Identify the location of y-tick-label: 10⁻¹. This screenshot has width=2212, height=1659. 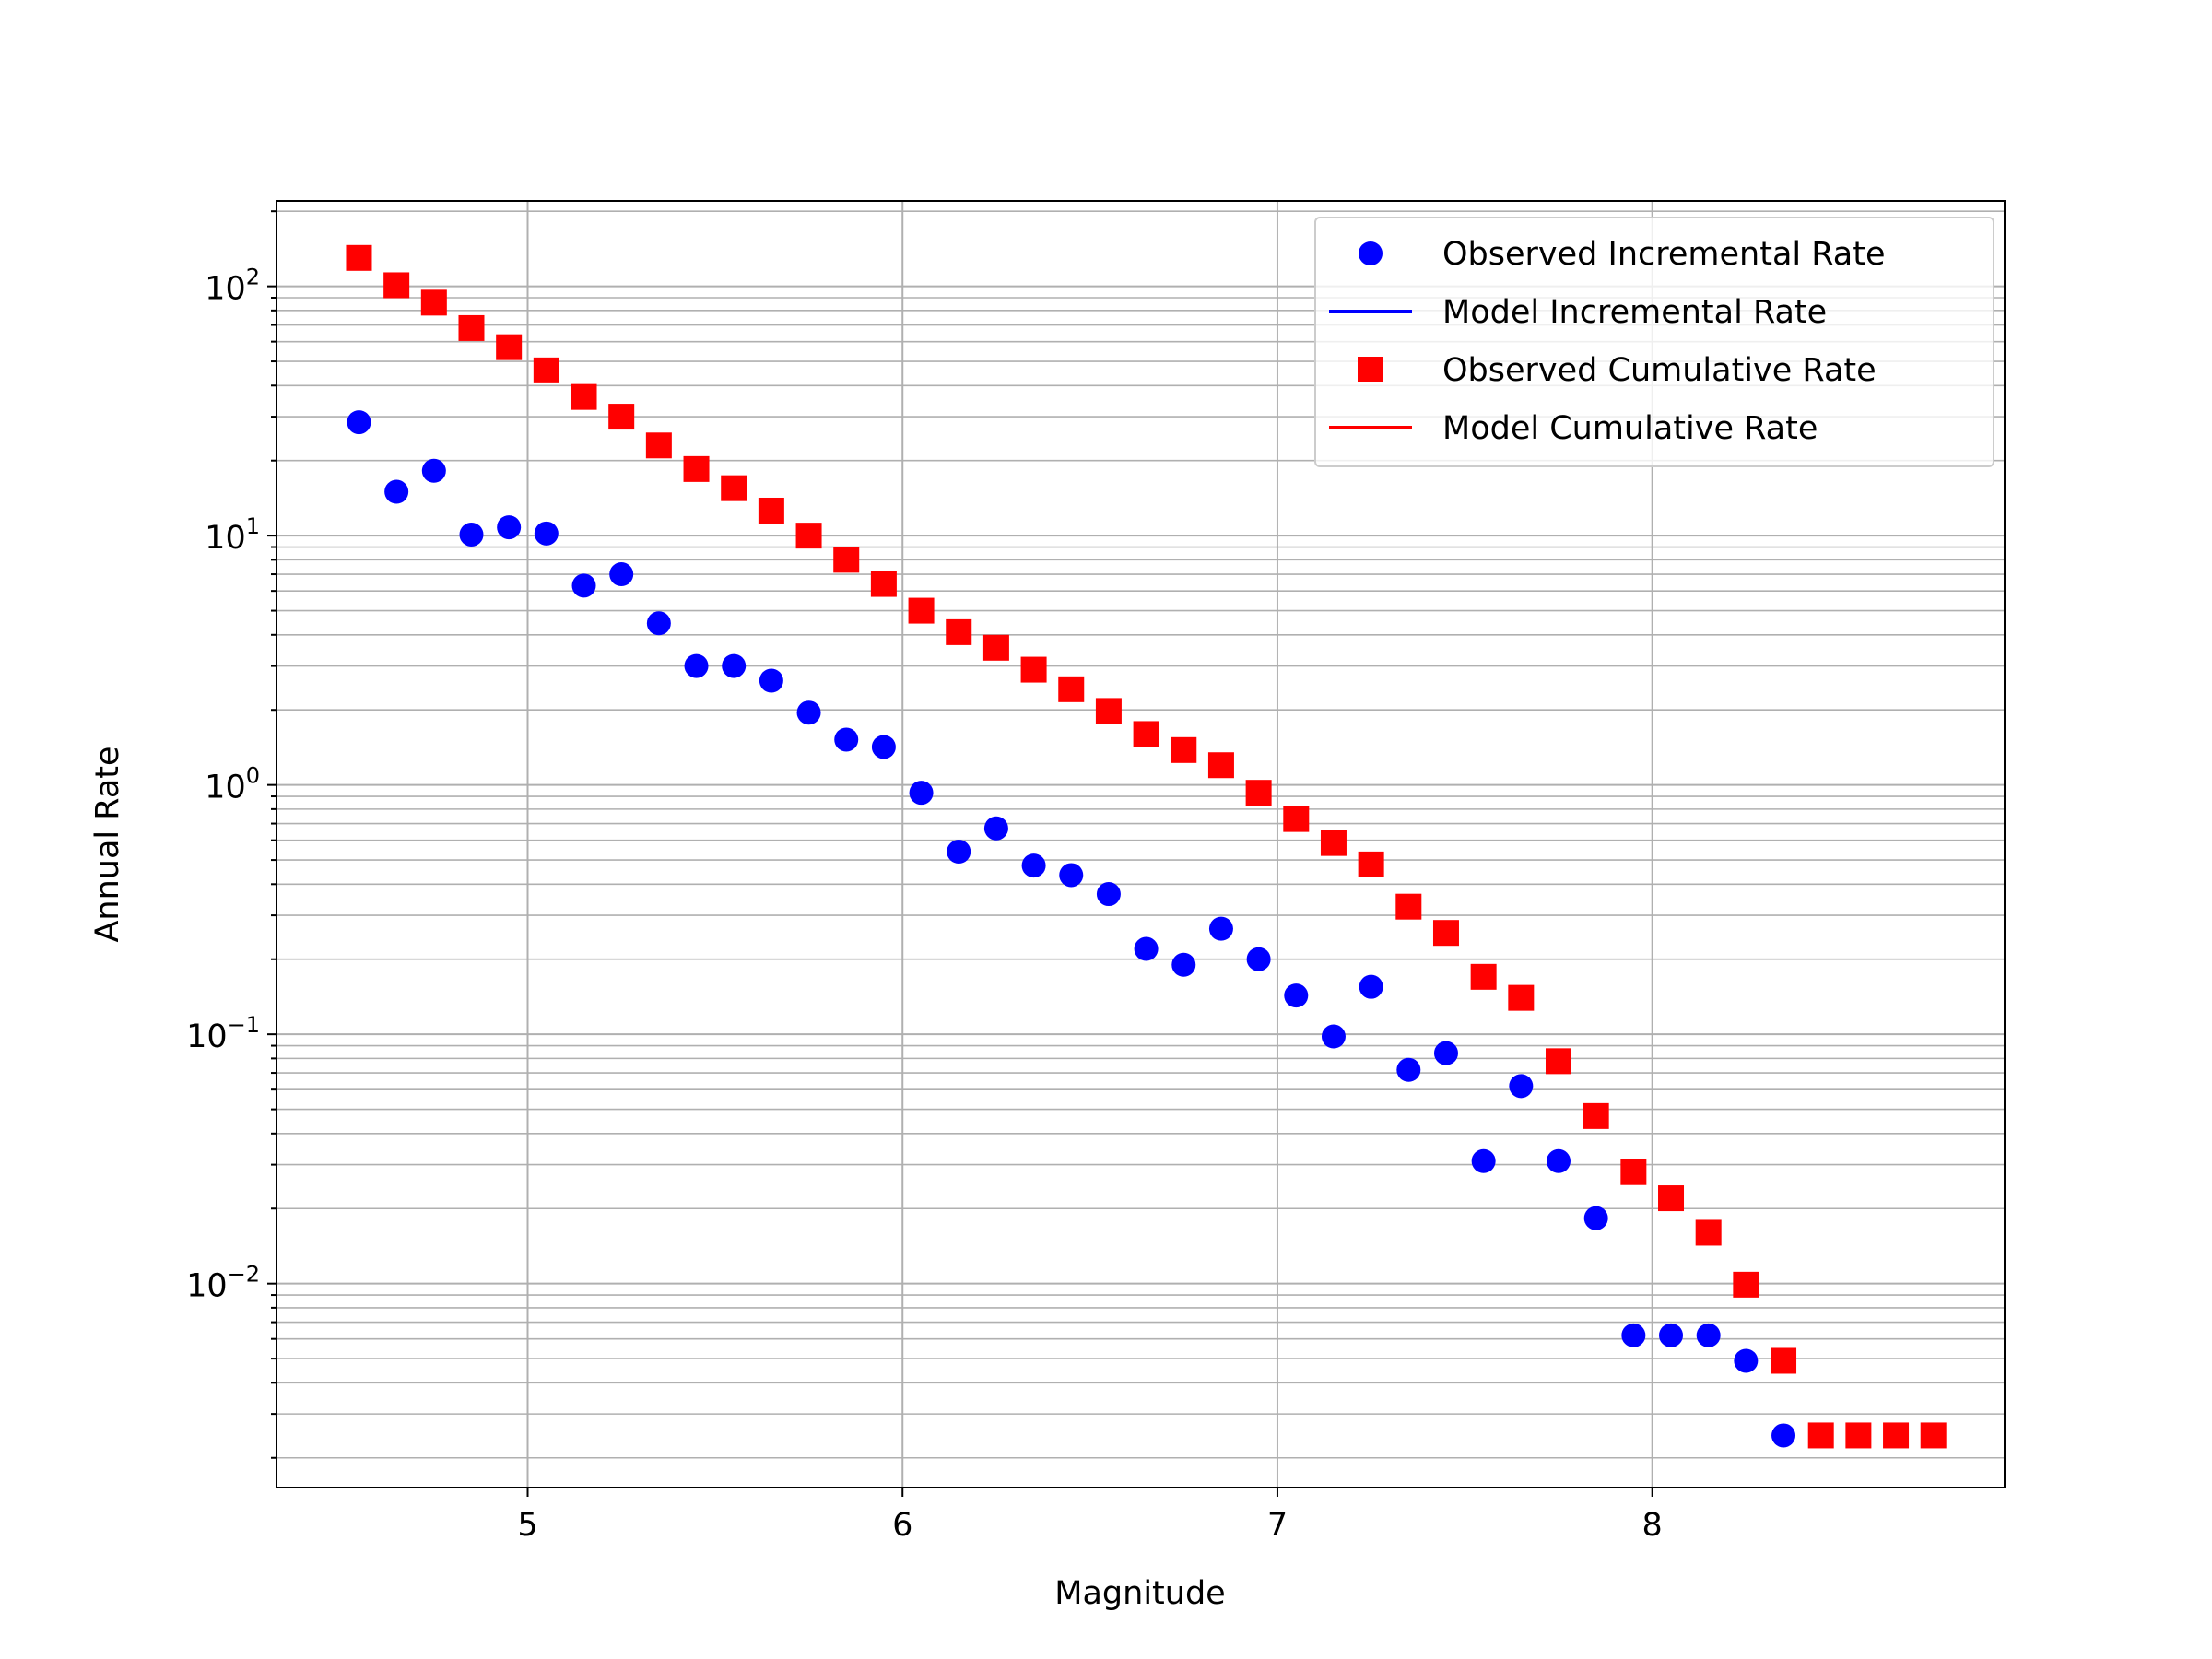
(223, 1033).